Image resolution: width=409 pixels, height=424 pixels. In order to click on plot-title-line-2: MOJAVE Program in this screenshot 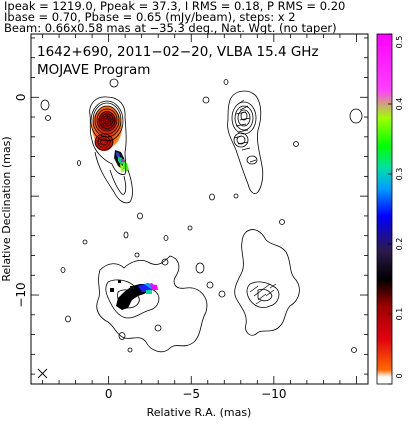, I will do `click(93, 70)`.